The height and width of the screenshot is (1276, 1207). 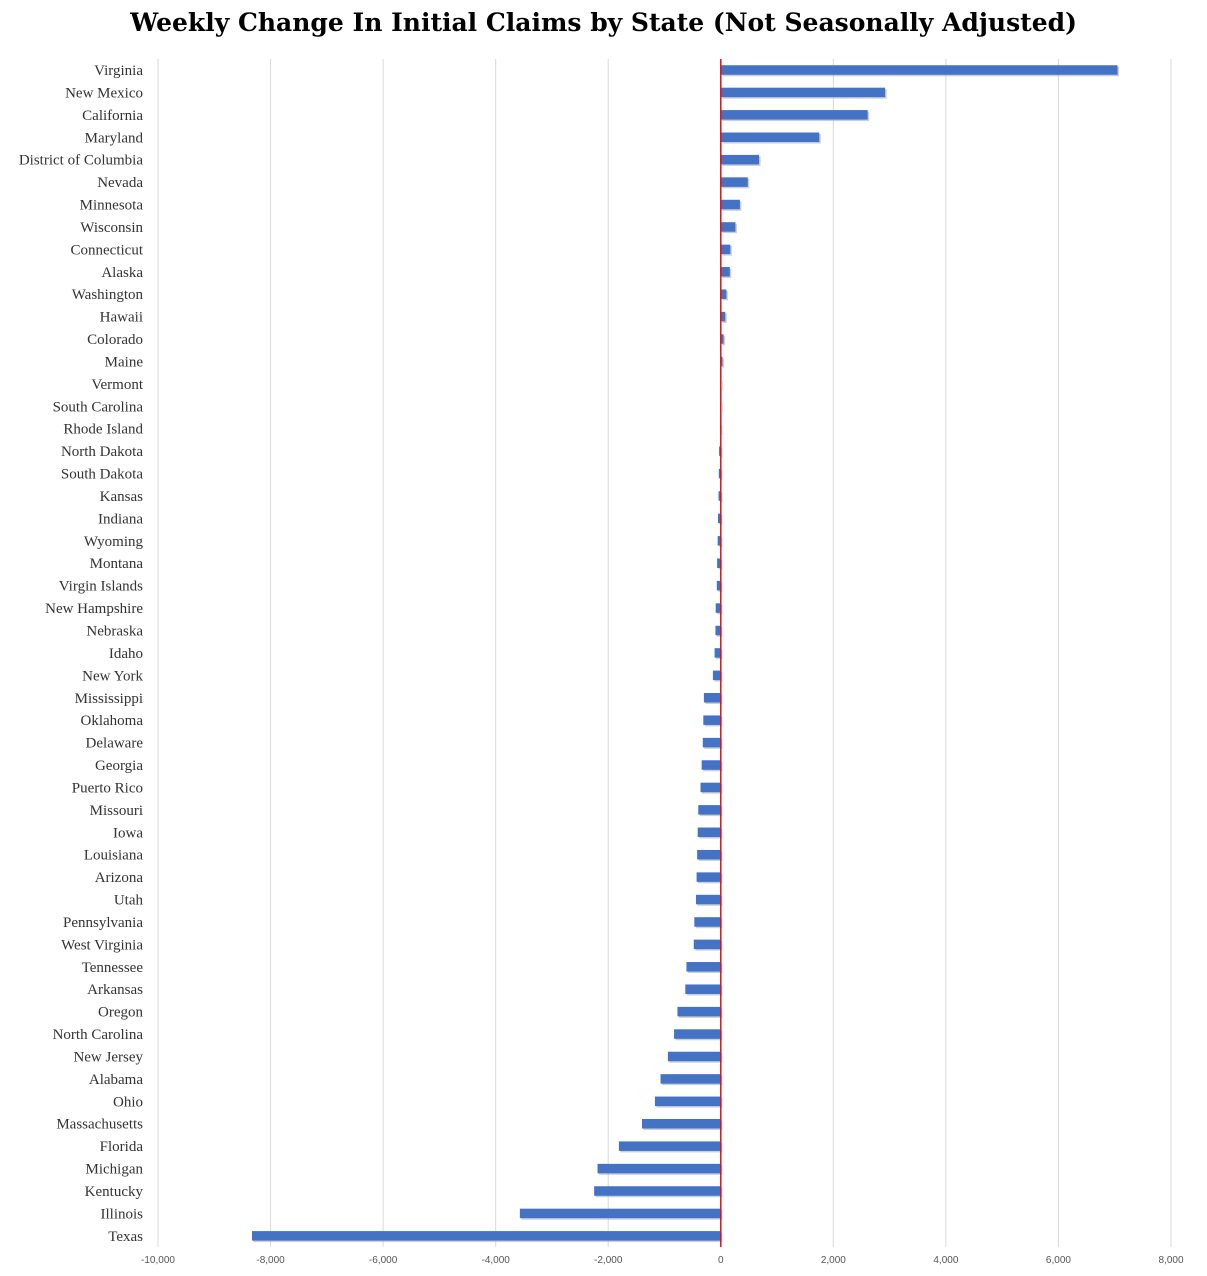 I want to click on category-label: North Carolina, so click(x=98, y=1035).